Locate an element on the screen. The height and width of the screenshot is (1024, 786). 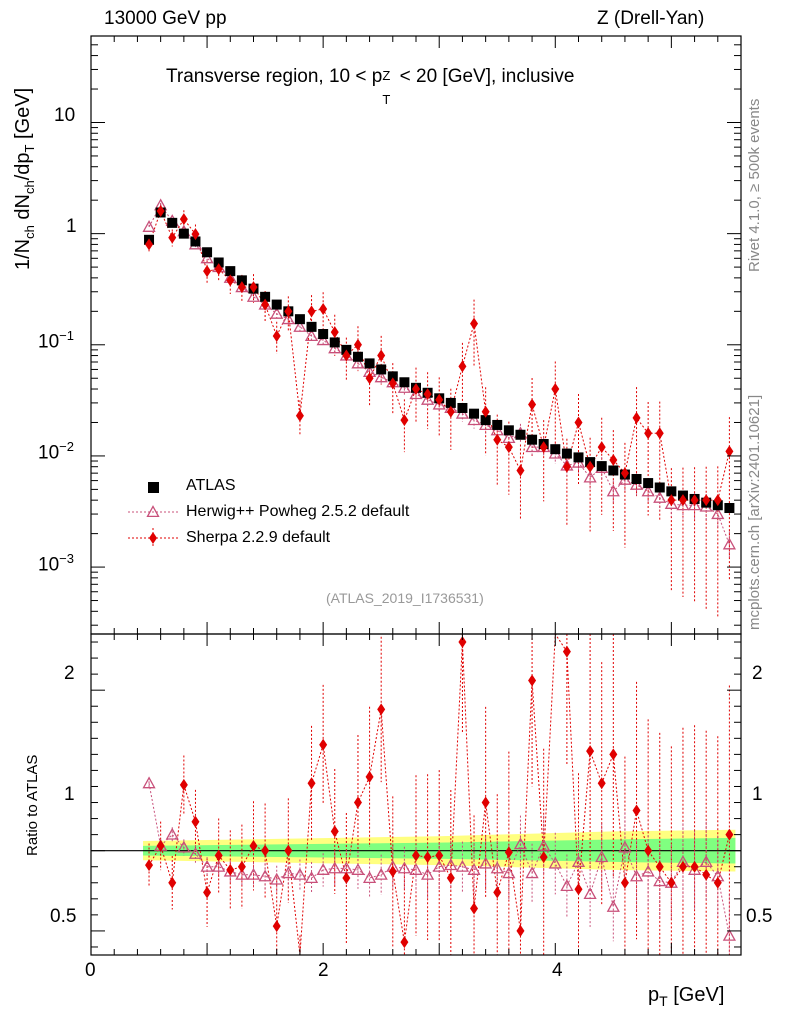
main-y-tick-10: 10 is located at coordinates (65, 115).